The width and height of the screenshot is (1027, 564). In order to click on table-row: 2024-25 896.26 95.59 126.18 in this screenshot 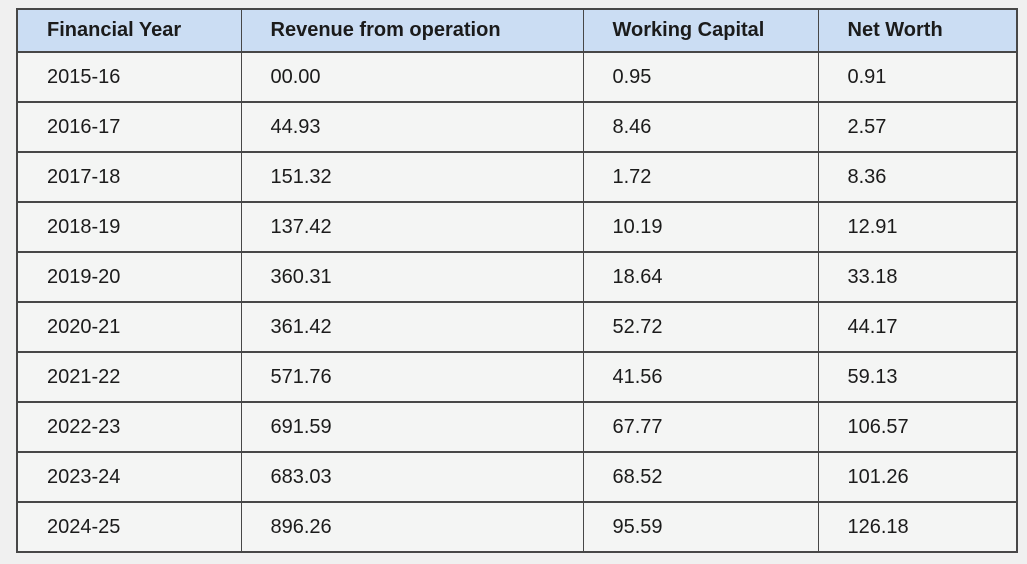, I will do `click(517, 527)`.